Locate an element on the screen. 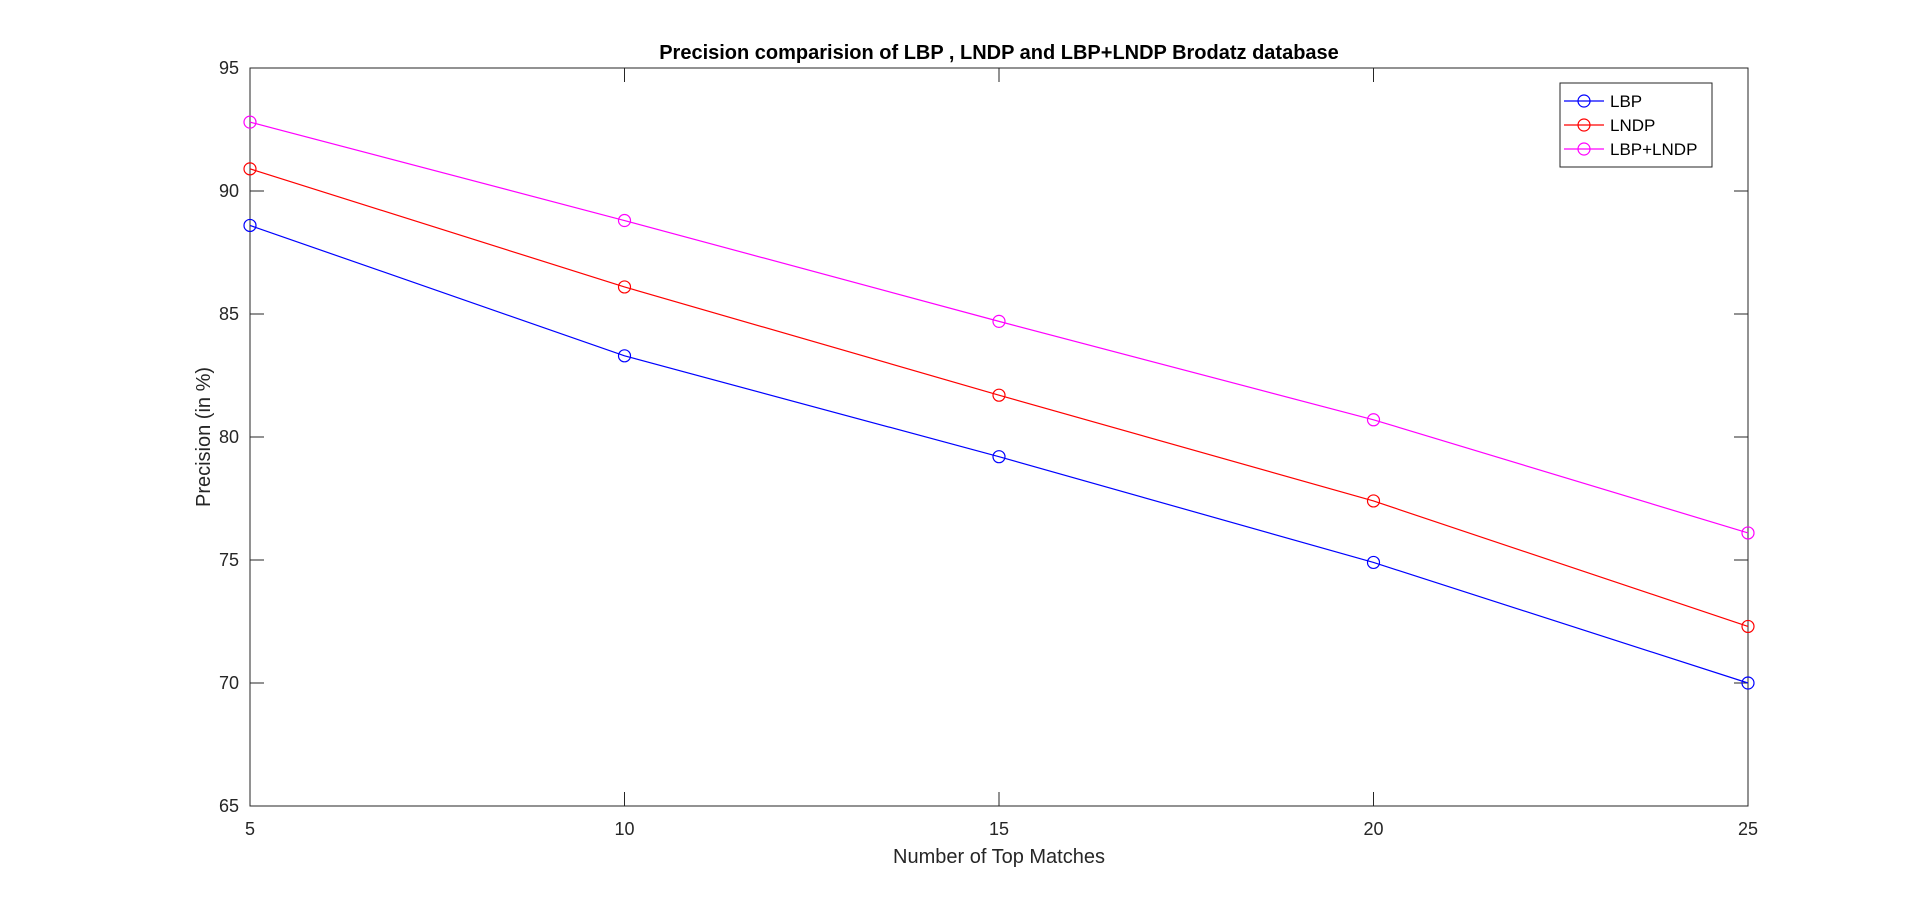  y-tick-label: 65 is located at coordinates (229, 806).